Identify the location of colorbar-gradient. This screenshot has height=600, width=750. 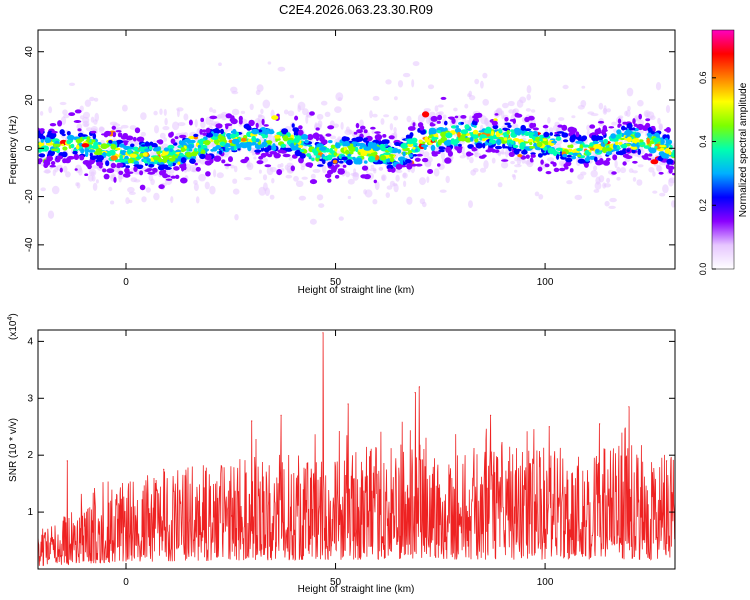
(723, 149).